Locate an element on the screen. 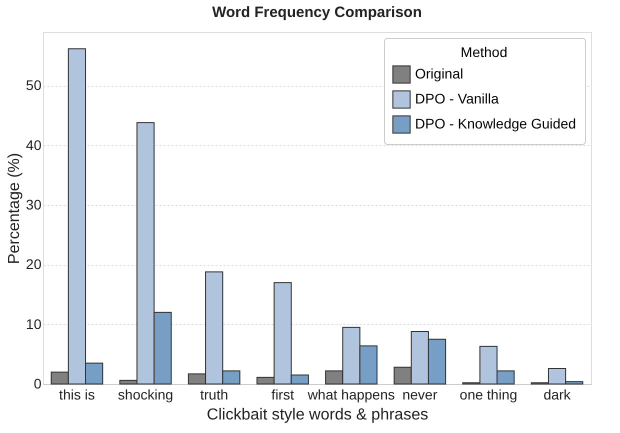 This screenshot has height=433, width=620. legend-label: DPO - Knowledge Guided is located at coordinates (495, 124).